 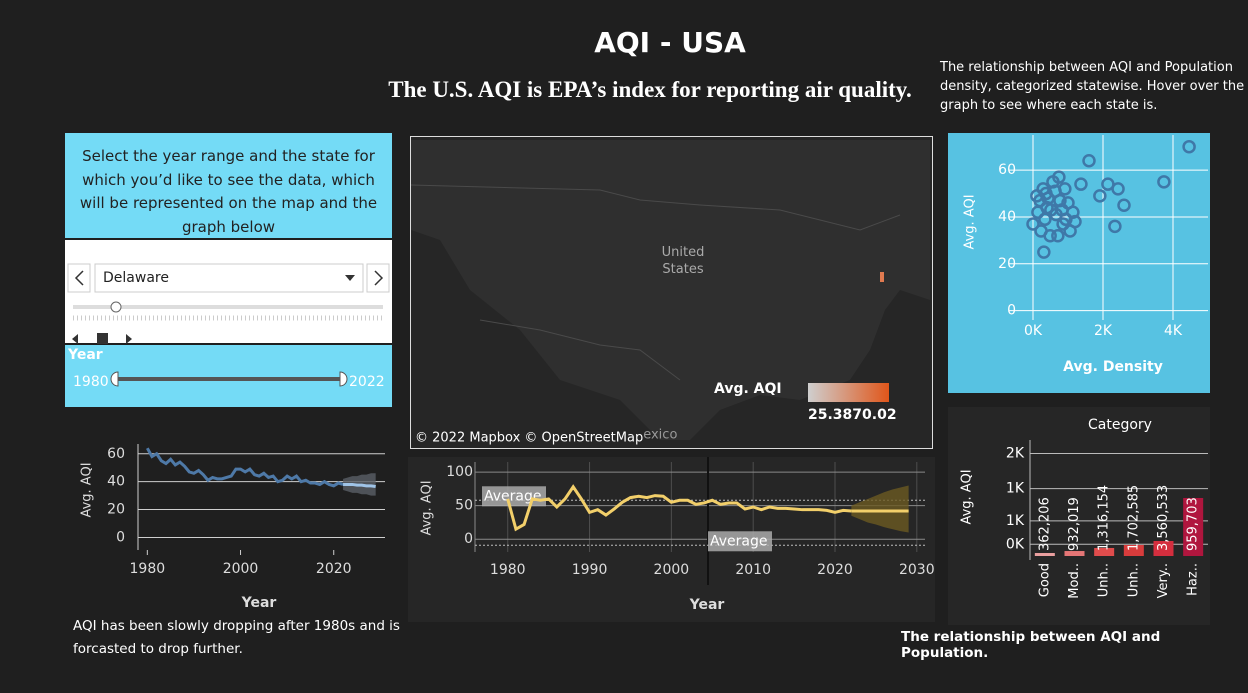 I want to click on legend-min: 25.38, so click(x=830, y=415).